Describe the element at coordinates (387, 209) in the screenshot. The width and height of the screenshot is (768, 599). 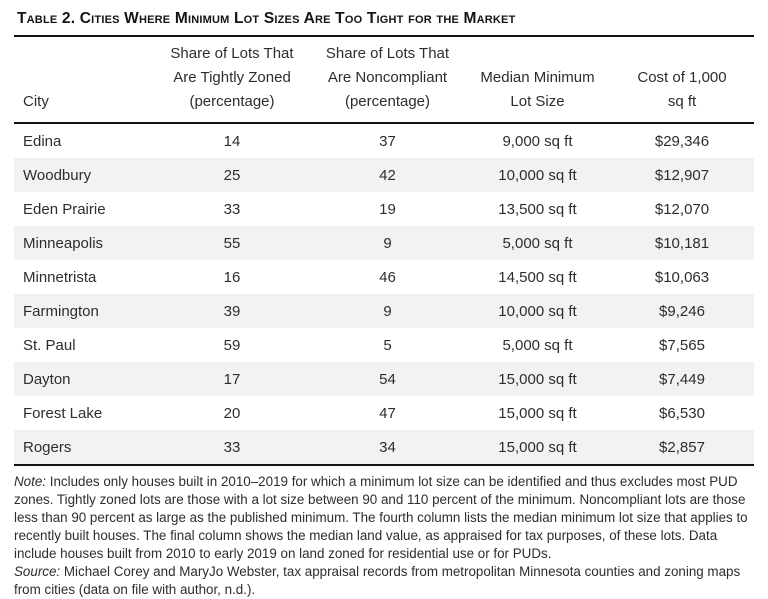
I see `cell-noncompliant: 19` at that location.